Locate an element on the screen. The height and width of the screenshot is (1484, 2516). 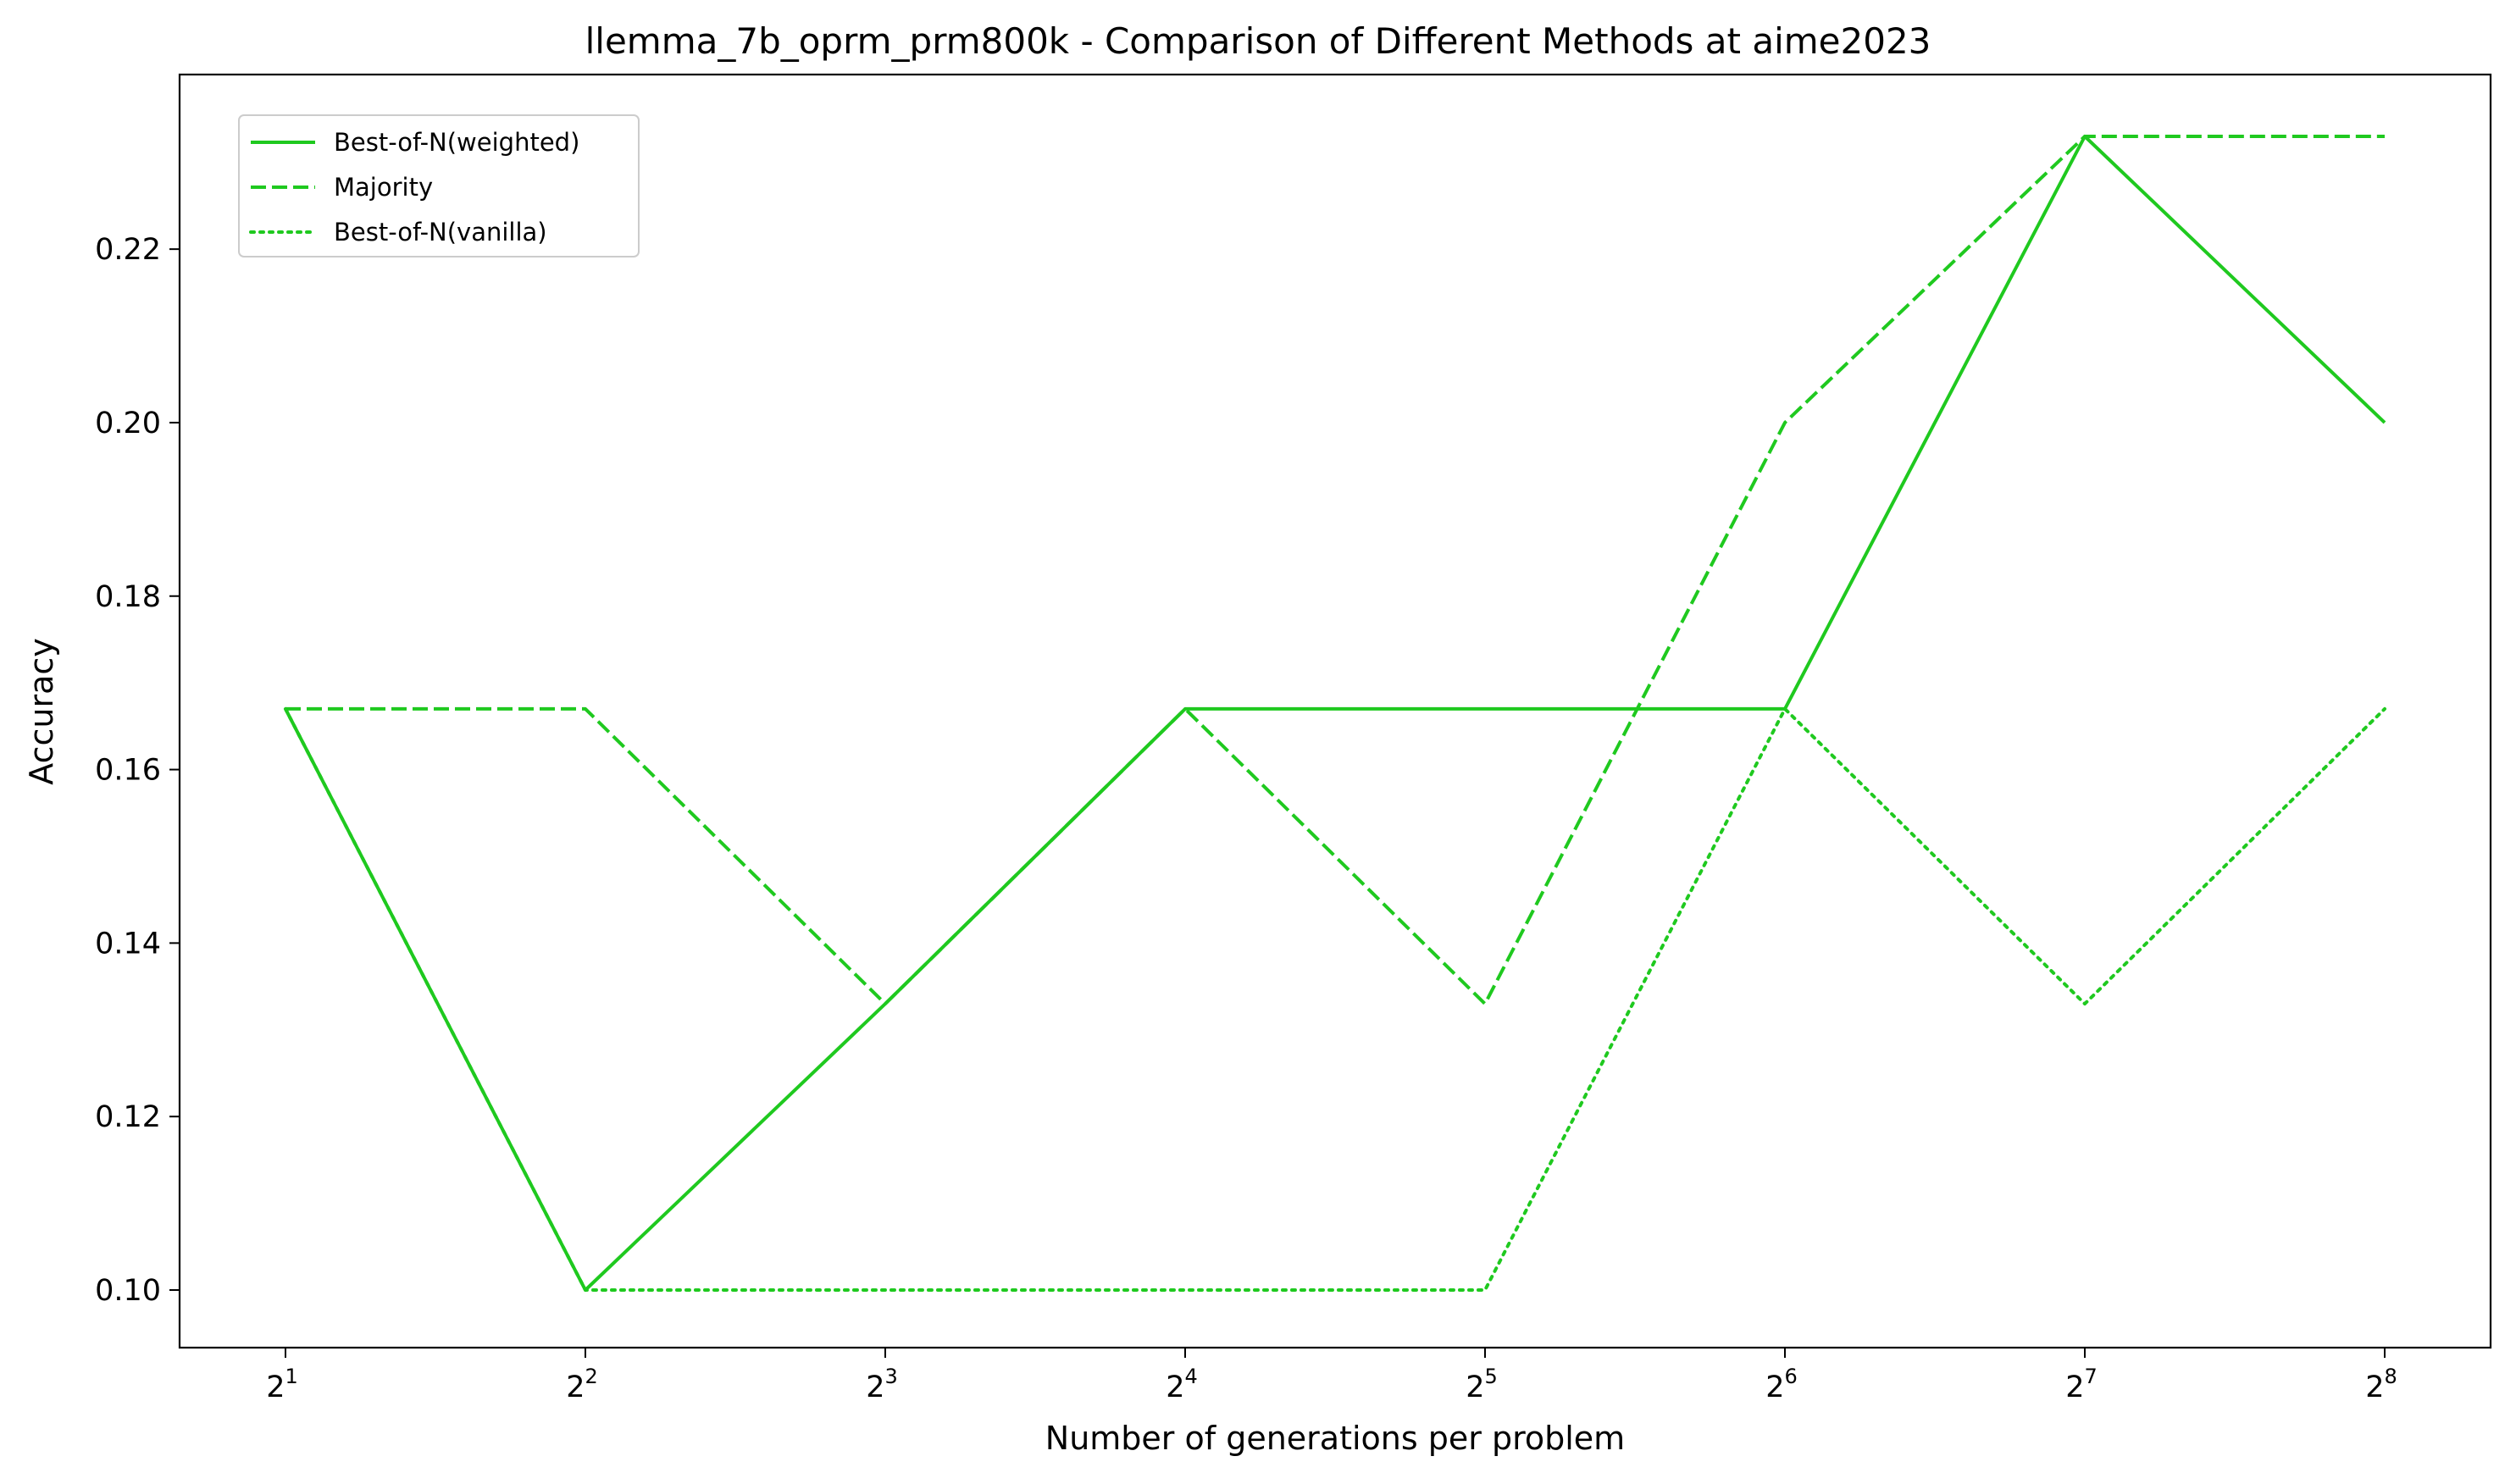
y-axis: 0.10 0.12 0.14 0.16 0.18 0.20 0.22 is located at coordinates (137, 770).